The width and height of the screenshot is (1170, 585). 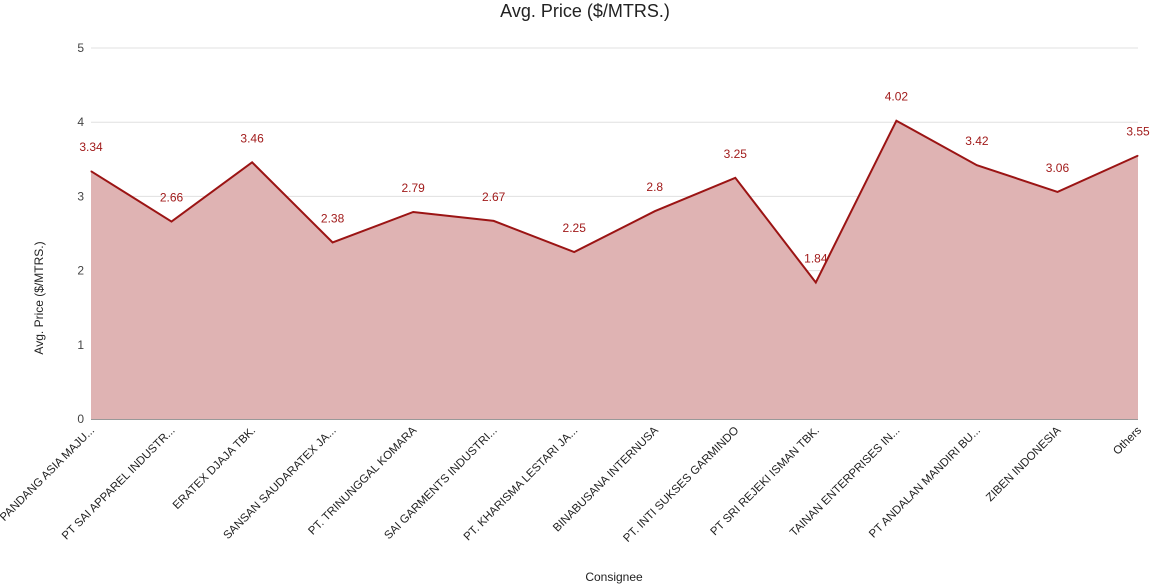 What do you see at coordinates (80, 48) in the screenshot?
I see `y-tick-label: 5` at bounding box center [80, 48].